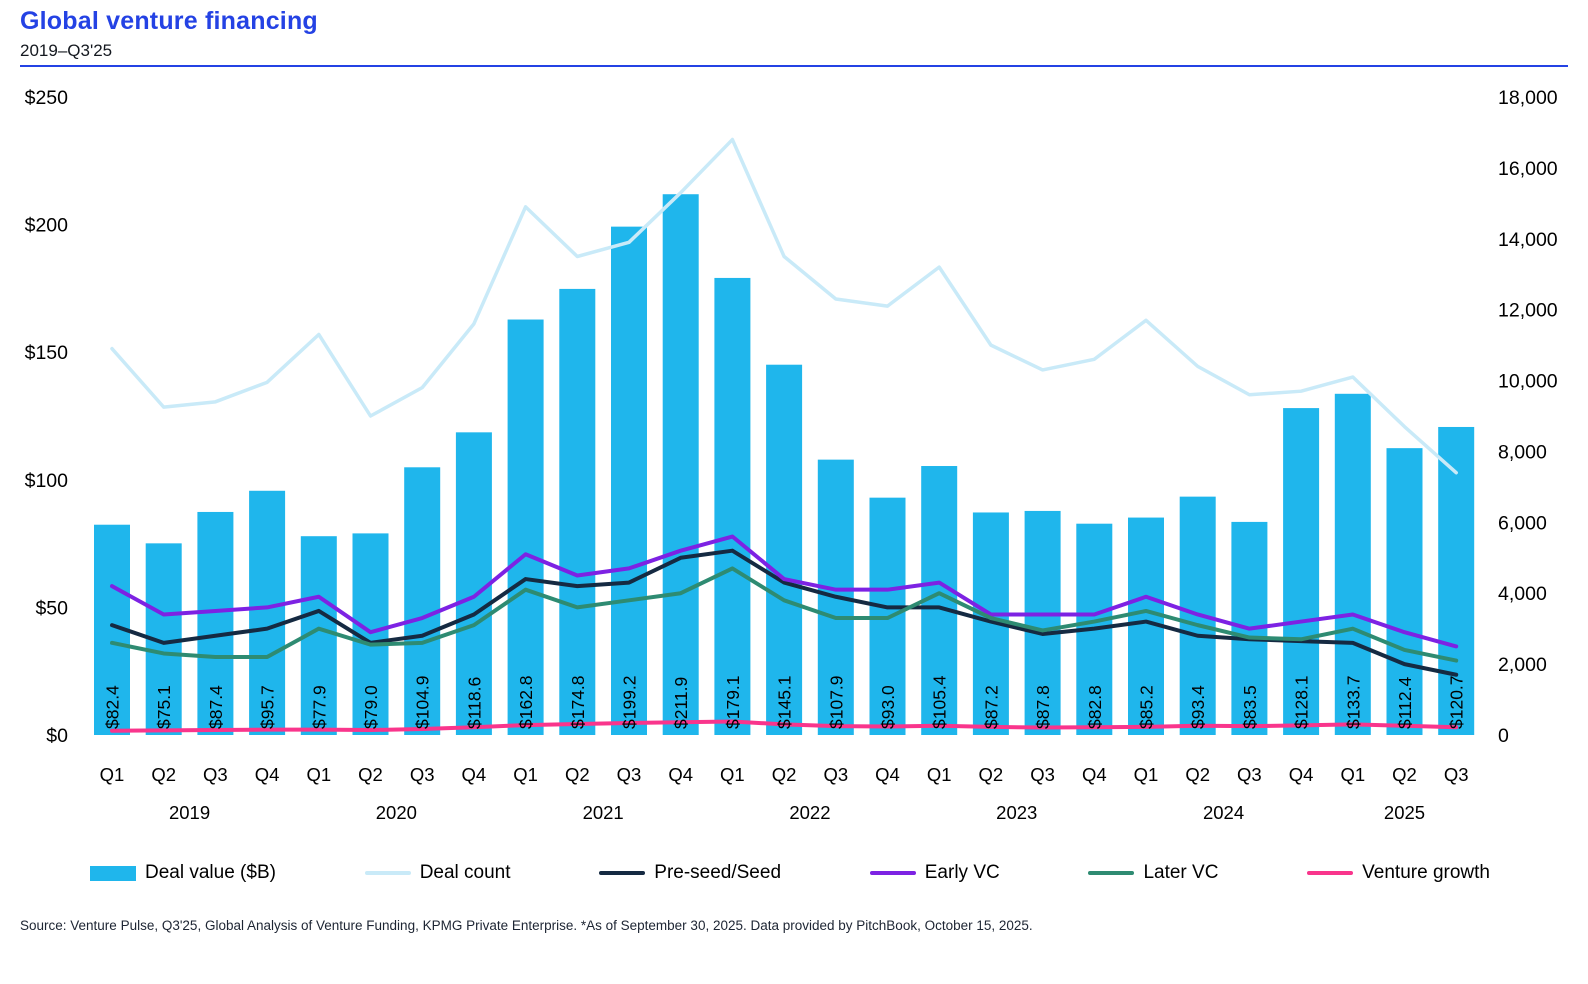 This screenshot has width=1588, height=984. What do you see at coordinates (1503, 736) in the screenshot?
I see `right-axis-tick: 0` at bounding box center [1503, 736].